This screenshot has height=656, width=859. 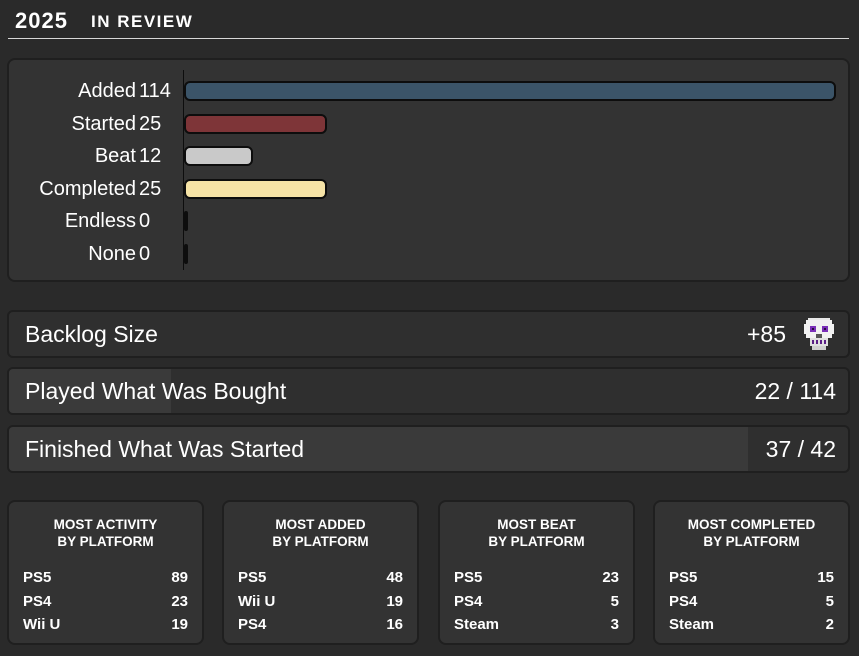 What do you see at coordinates (105, 578) in the screenshot?
I see `card-row: PS5 89` at bounding box center [105, 578].